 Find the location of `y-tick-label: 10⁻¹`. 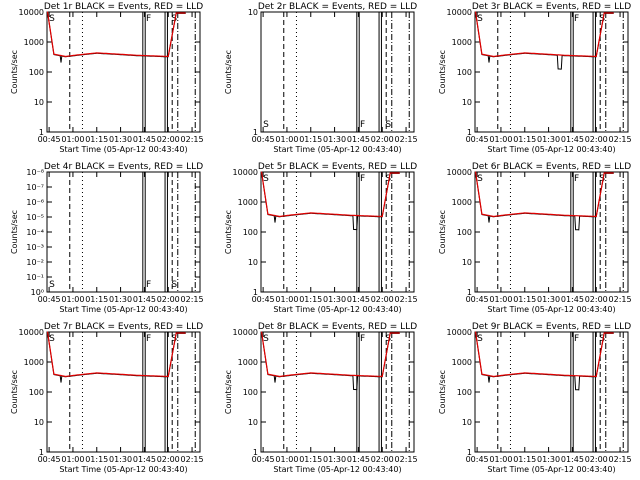

y-tick-label: 10⁻¹ is located at coordinates (35, 277).